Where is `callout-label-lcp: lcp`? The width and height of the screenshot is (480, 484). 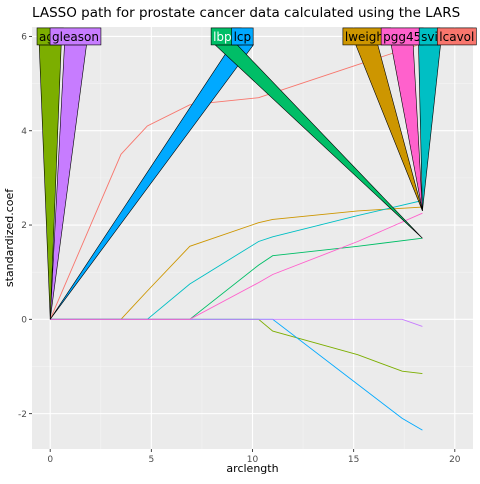
callout-label-lcp: lcp is located at coordinates (243, 37).